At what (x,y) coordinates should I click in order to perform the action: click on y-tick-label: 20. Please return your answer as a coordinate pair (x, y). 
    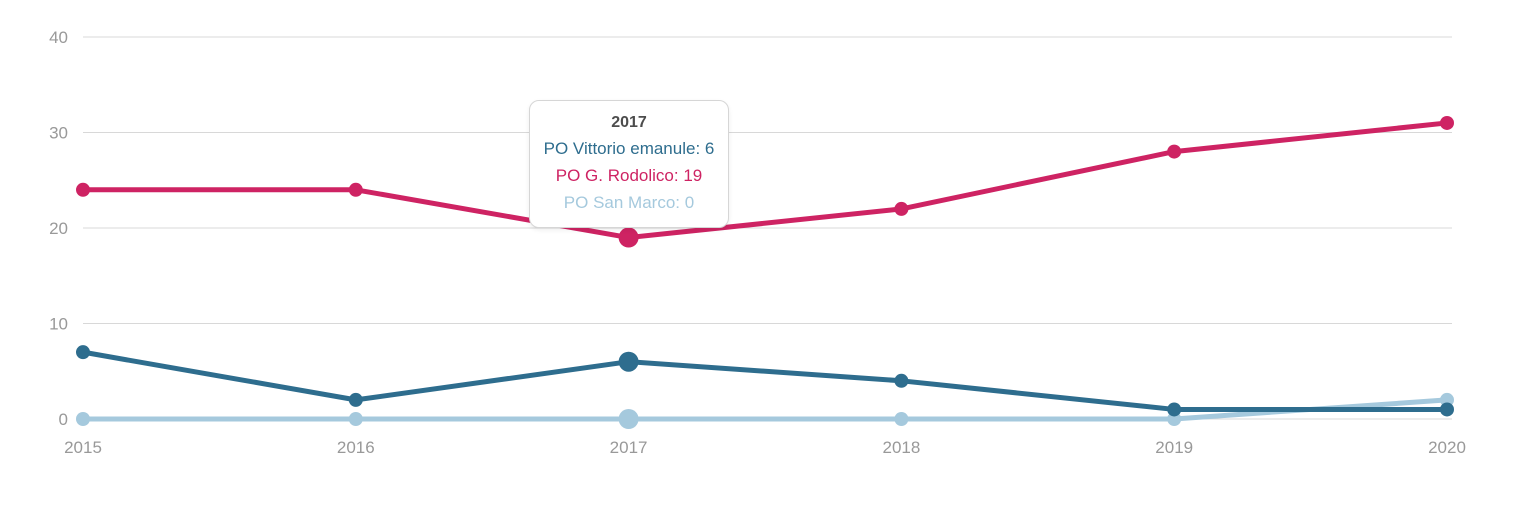
    Looking at the image, I should click on (58, 228).